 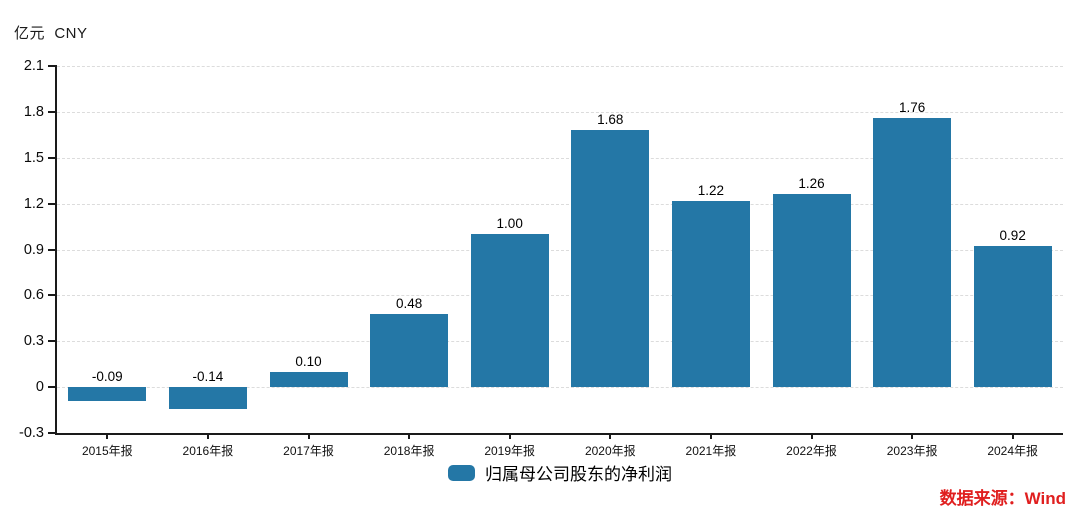 What do you see at coordinates (610, 120) in the screenshot?
I see `bar-value-label: 1.68` at bounding box center [610, 120].